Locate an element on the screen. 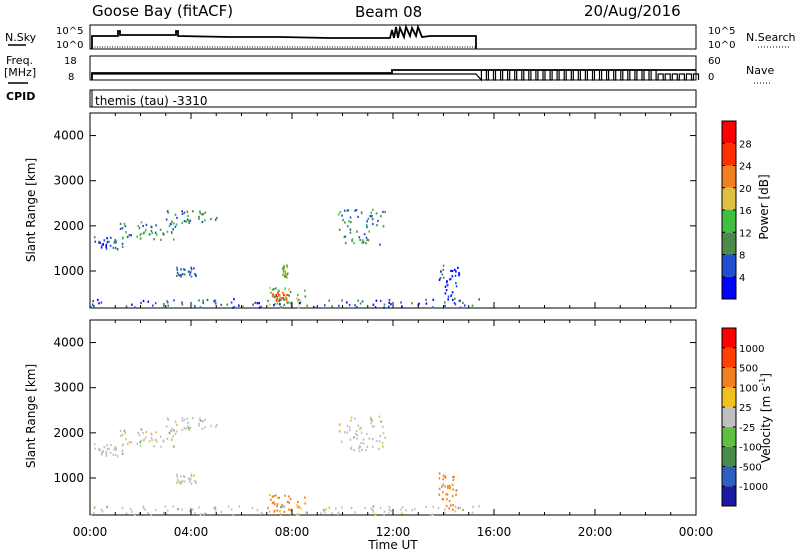 This screenshot has height=554, width=800. velocity-colorbar-label-exp: -1 is located at coordinates (762, 382).